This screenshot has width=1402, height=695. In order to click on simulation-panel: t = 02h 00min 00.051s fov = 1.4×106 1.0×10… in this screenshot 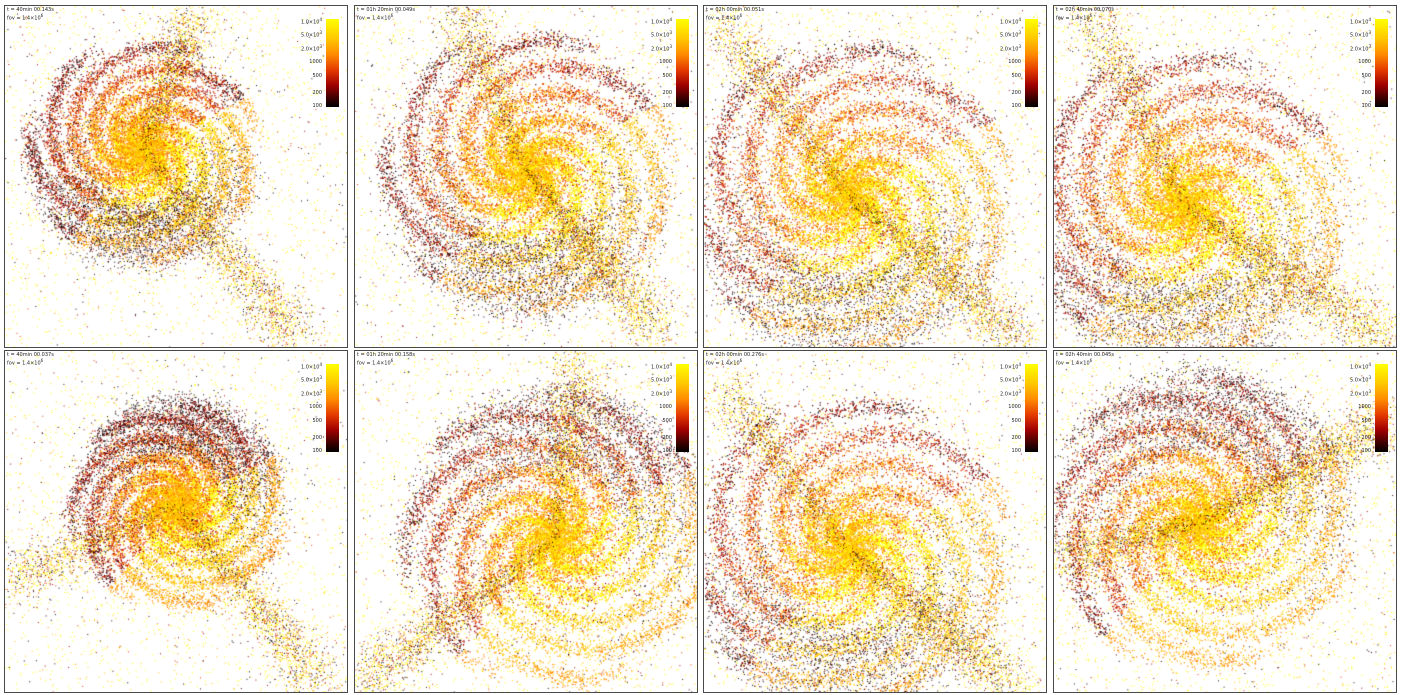, I will do `click(875, 176)`.